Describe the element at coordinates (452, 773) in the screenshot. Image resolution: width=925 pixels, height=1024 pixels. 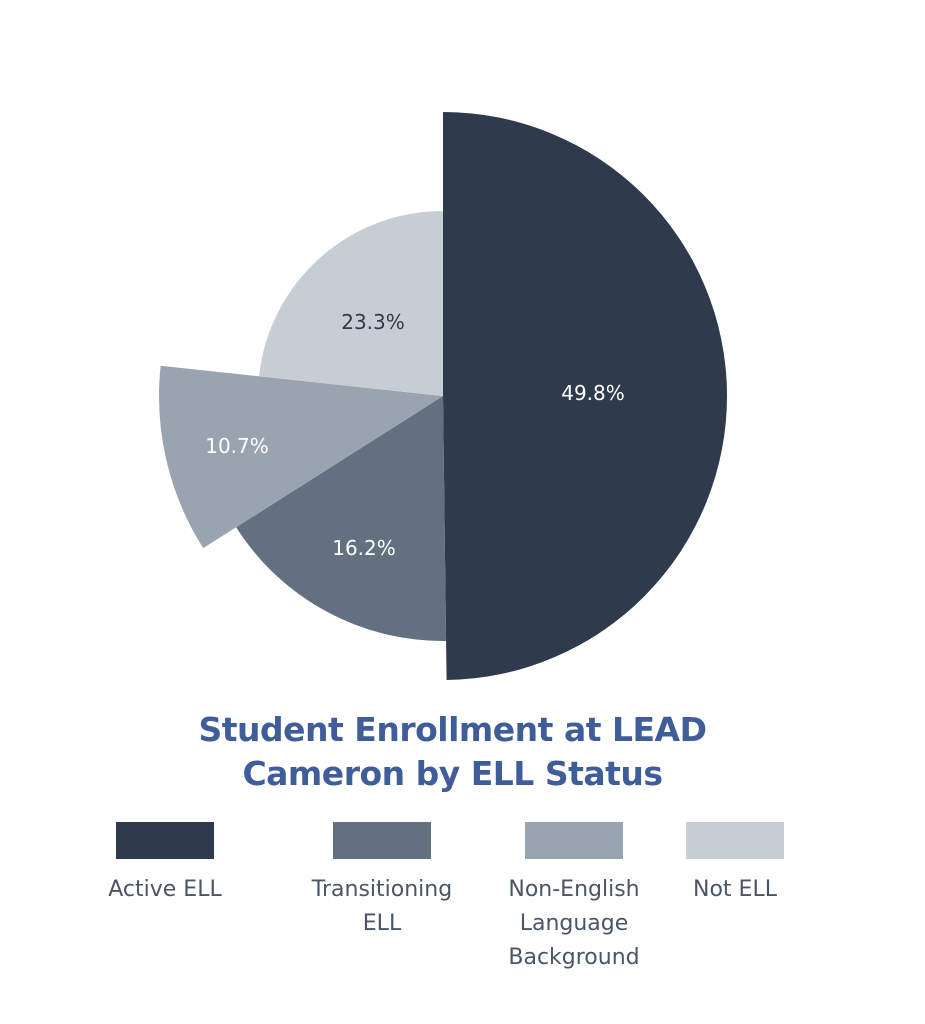
I see `chart-title-line-2: Cameron by ELL Status` at that location.